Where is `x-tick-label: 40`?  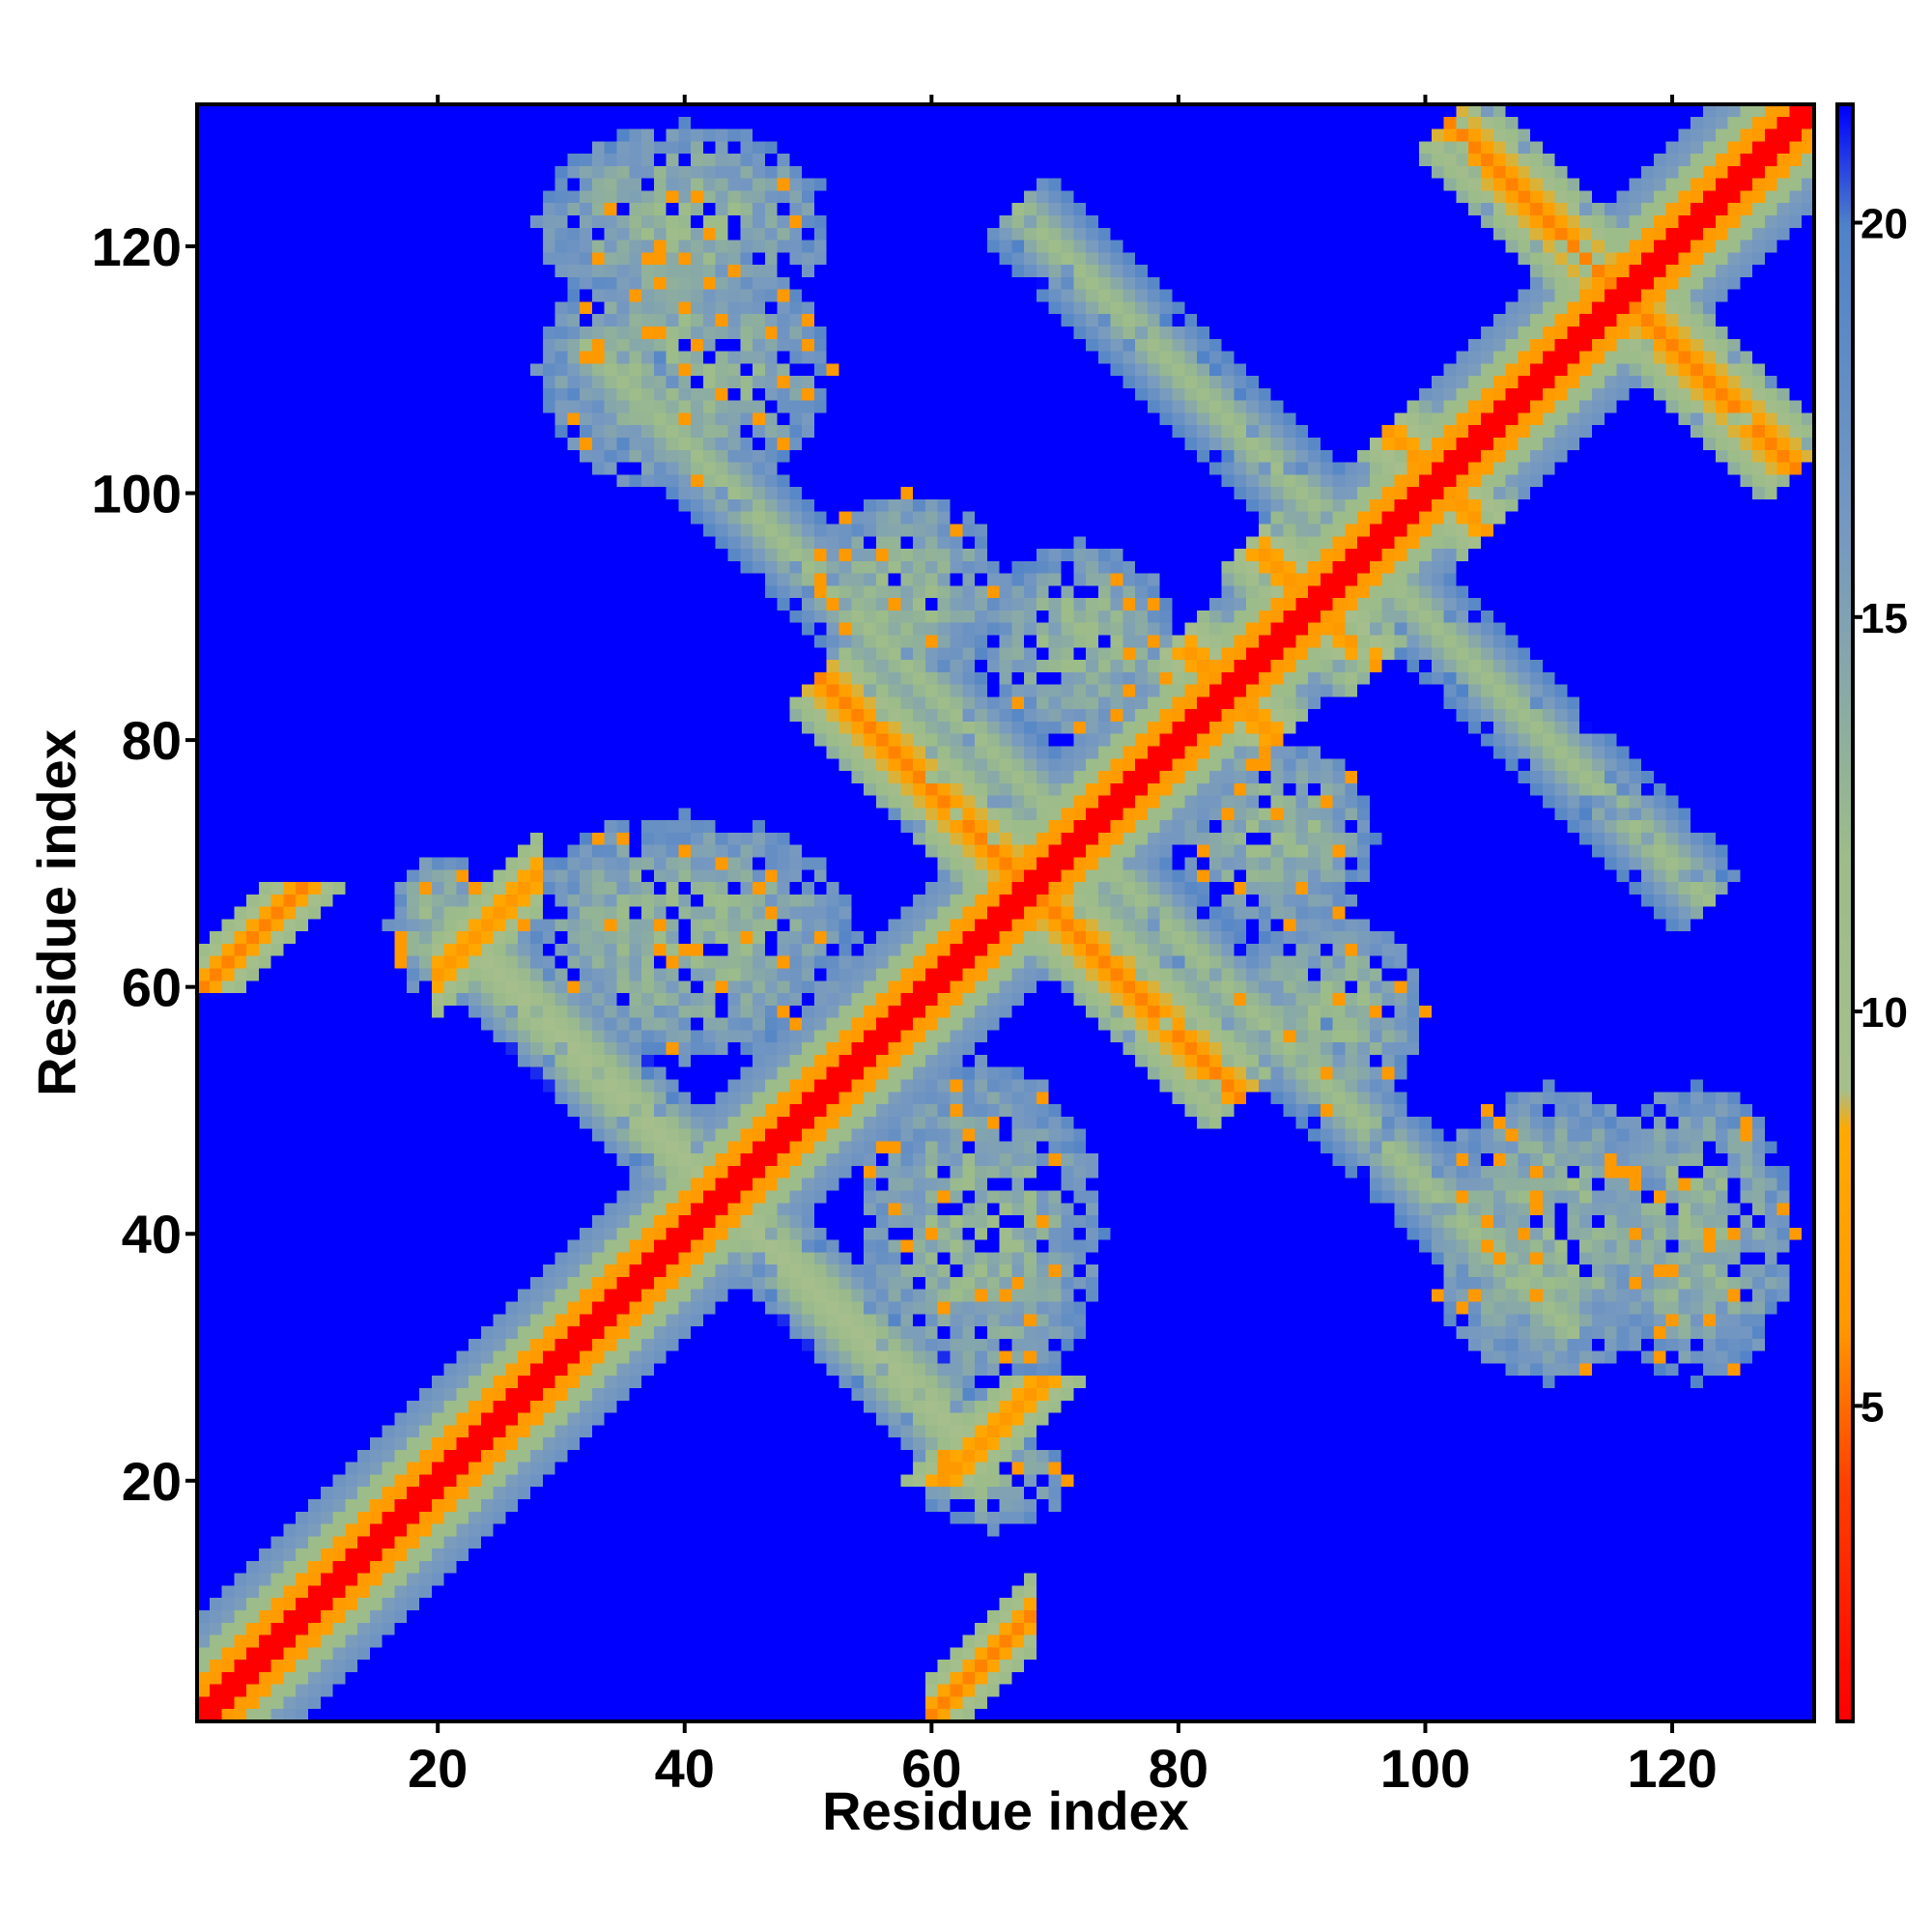
x-tick-label: 40 is located at coordinates (685, 1768).